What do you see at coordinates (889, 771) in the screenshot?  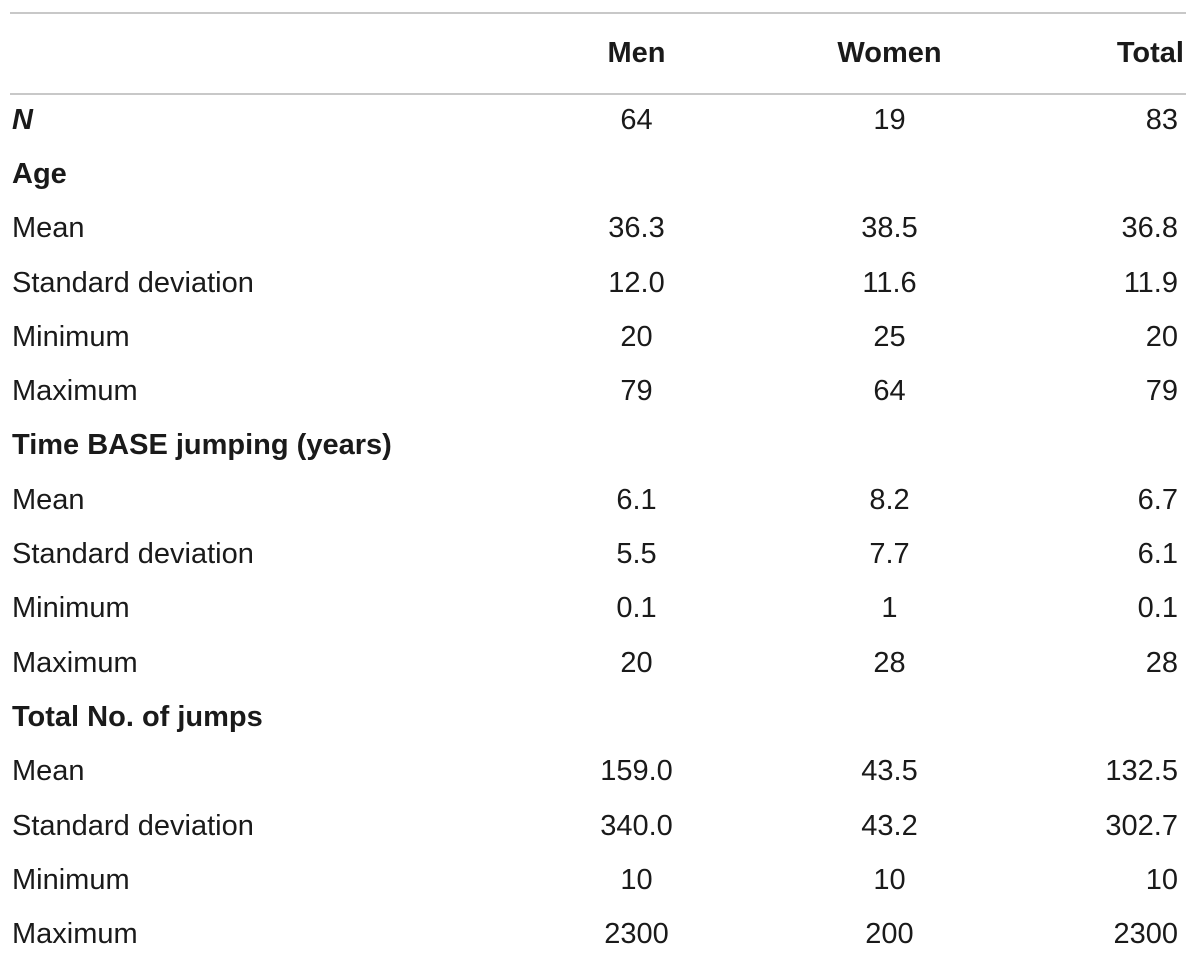 I see `cell-women: 43.5` at bounding box center [889, 771].